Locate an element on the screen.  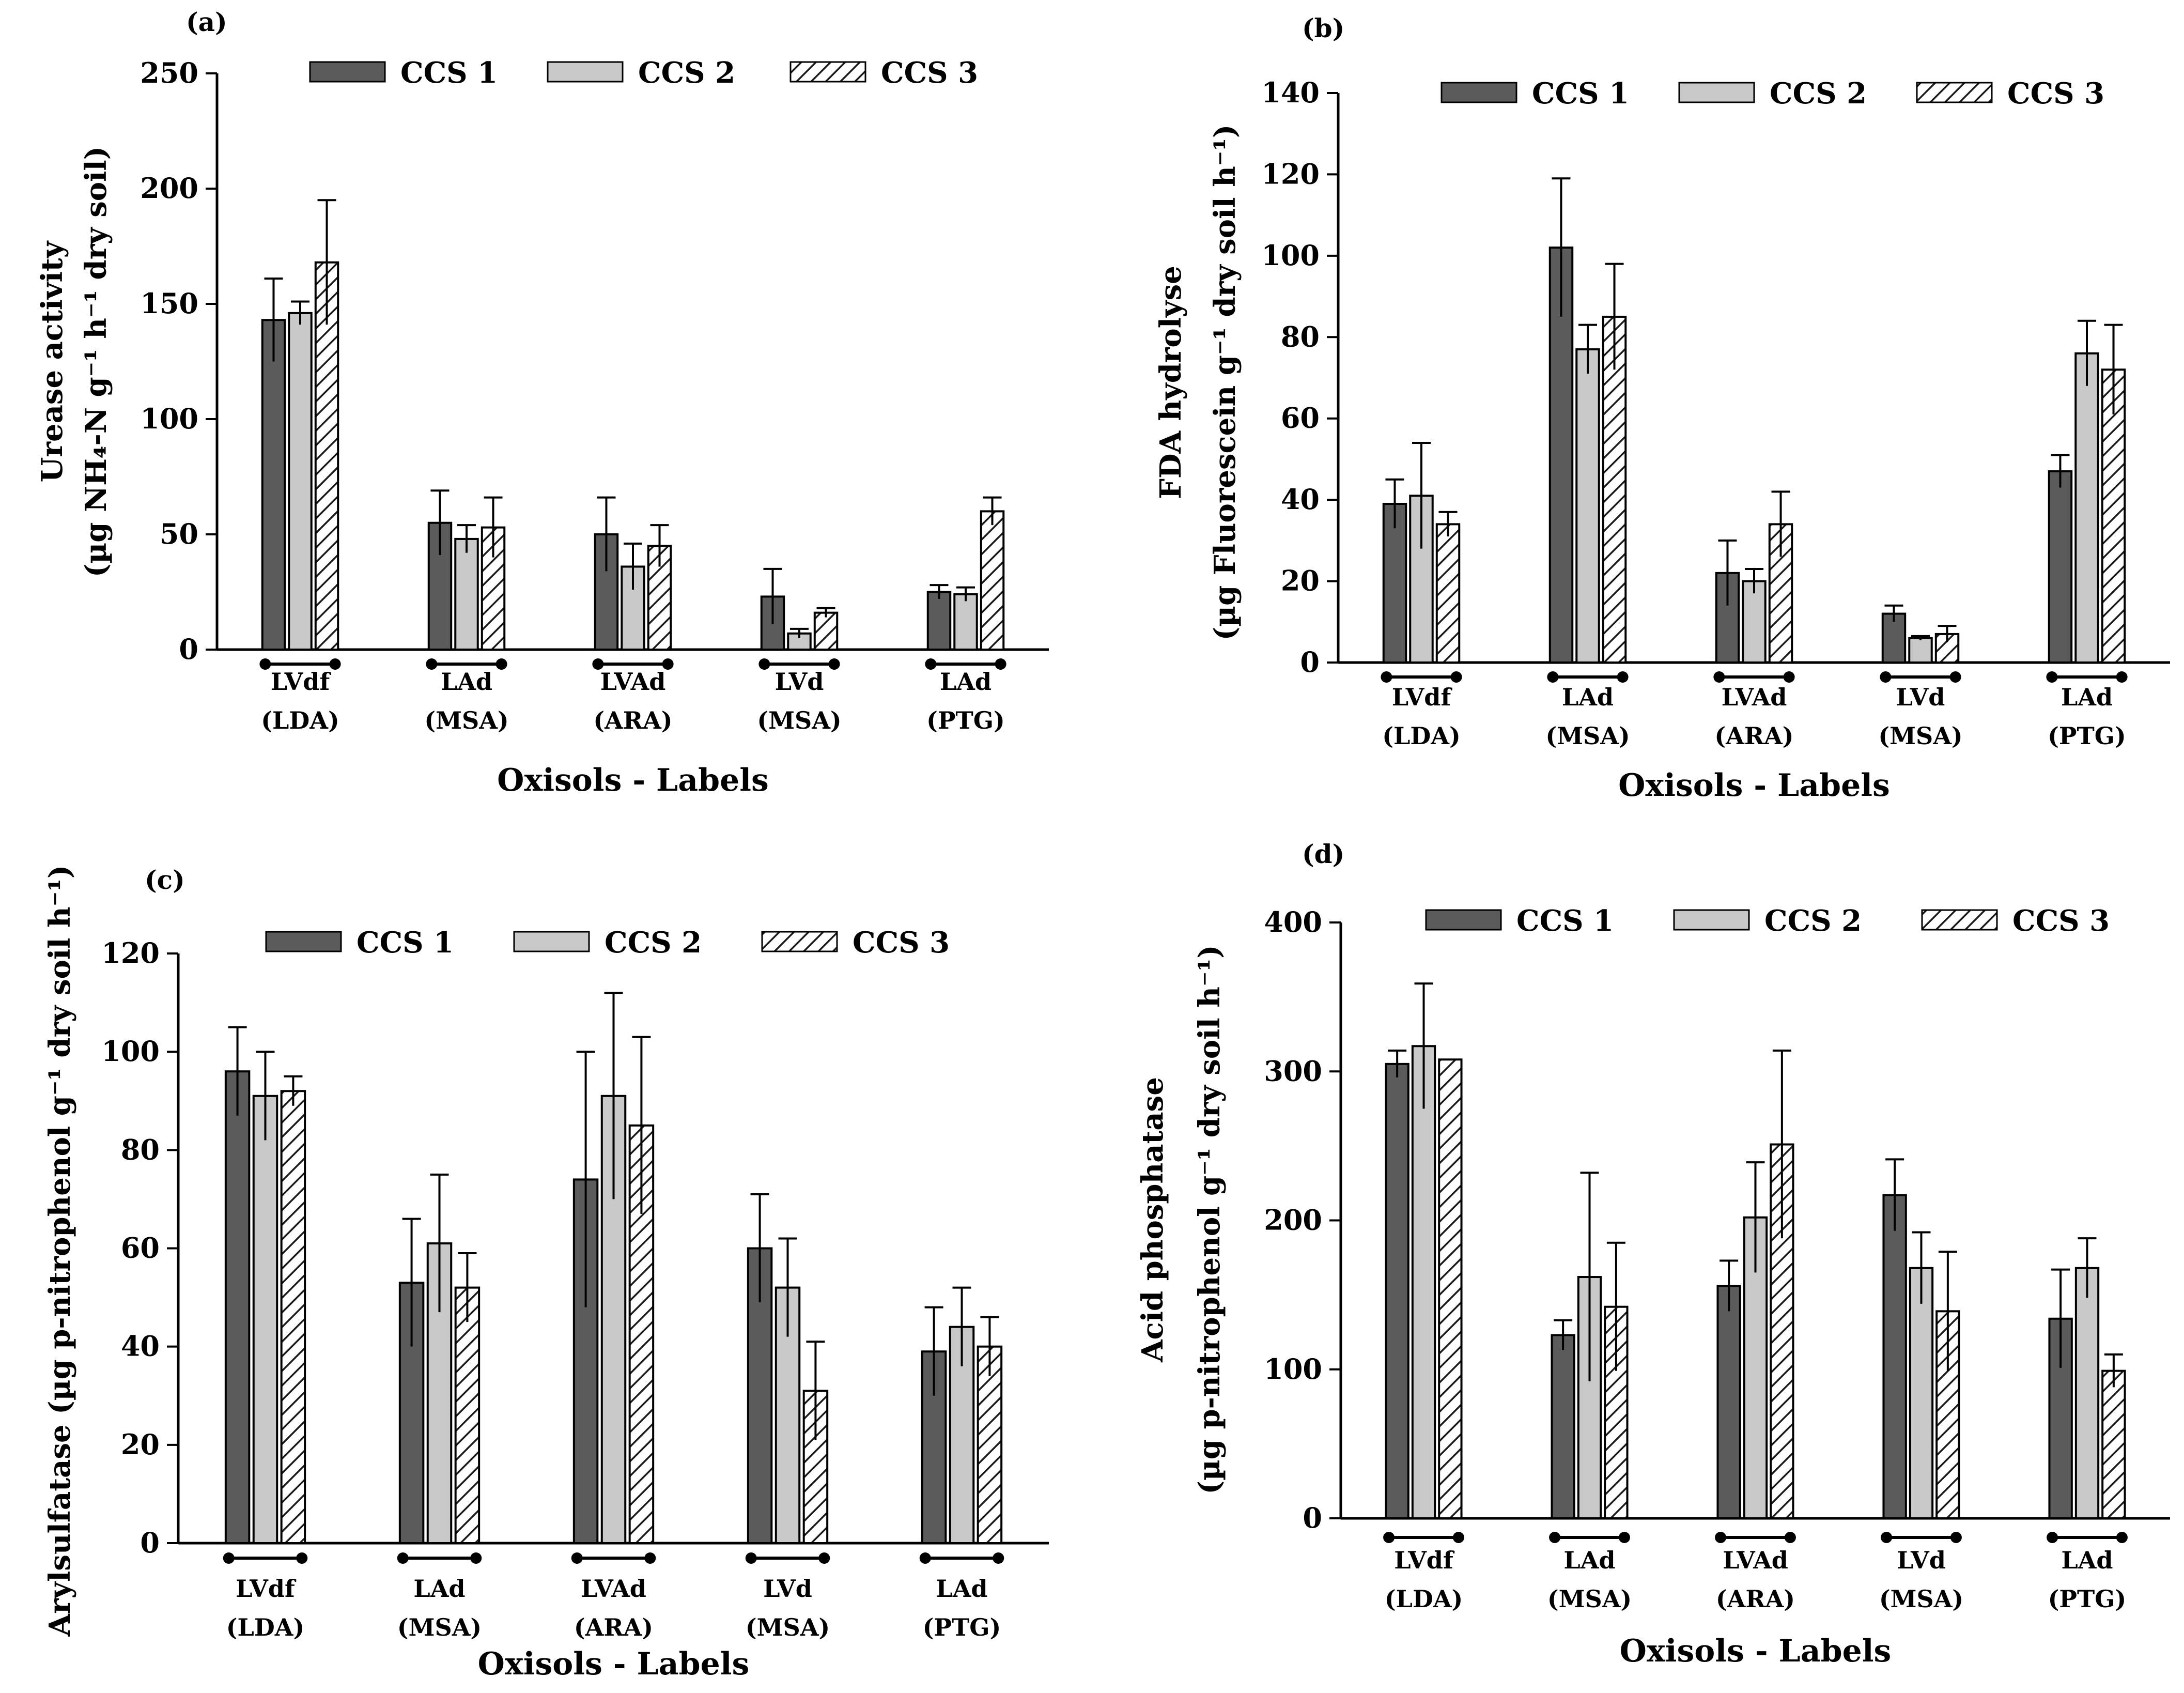
y-axis-label: (µg NH₄-N g⁻¹ h⁻¹ dry soil) is located at coordinates (96, 362).